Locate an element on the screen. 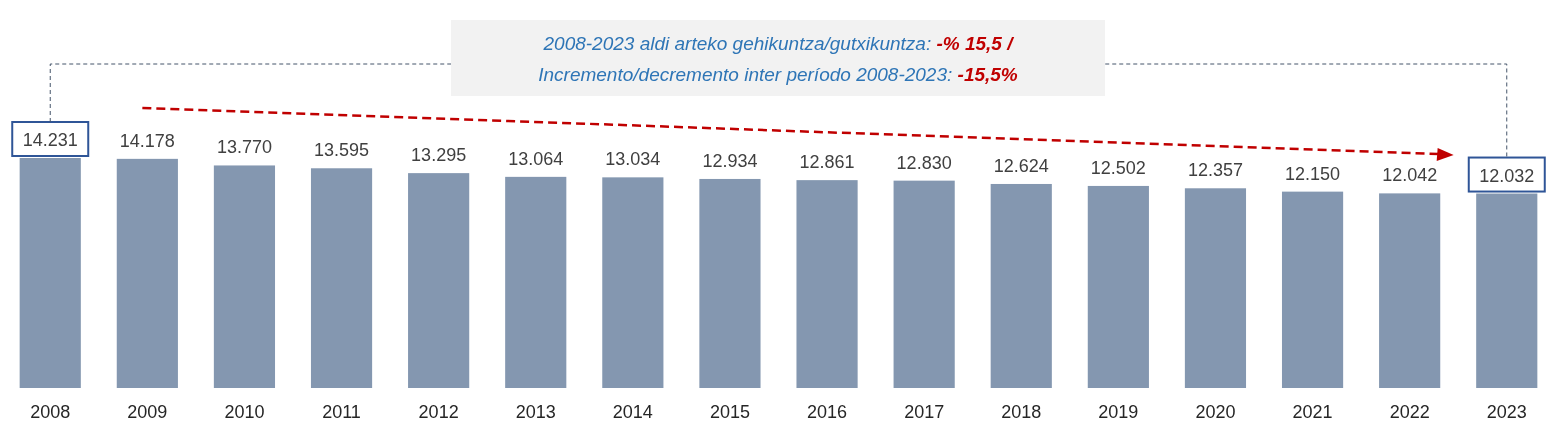  data-label: 12.624 is located at coordinates (1021, 165).